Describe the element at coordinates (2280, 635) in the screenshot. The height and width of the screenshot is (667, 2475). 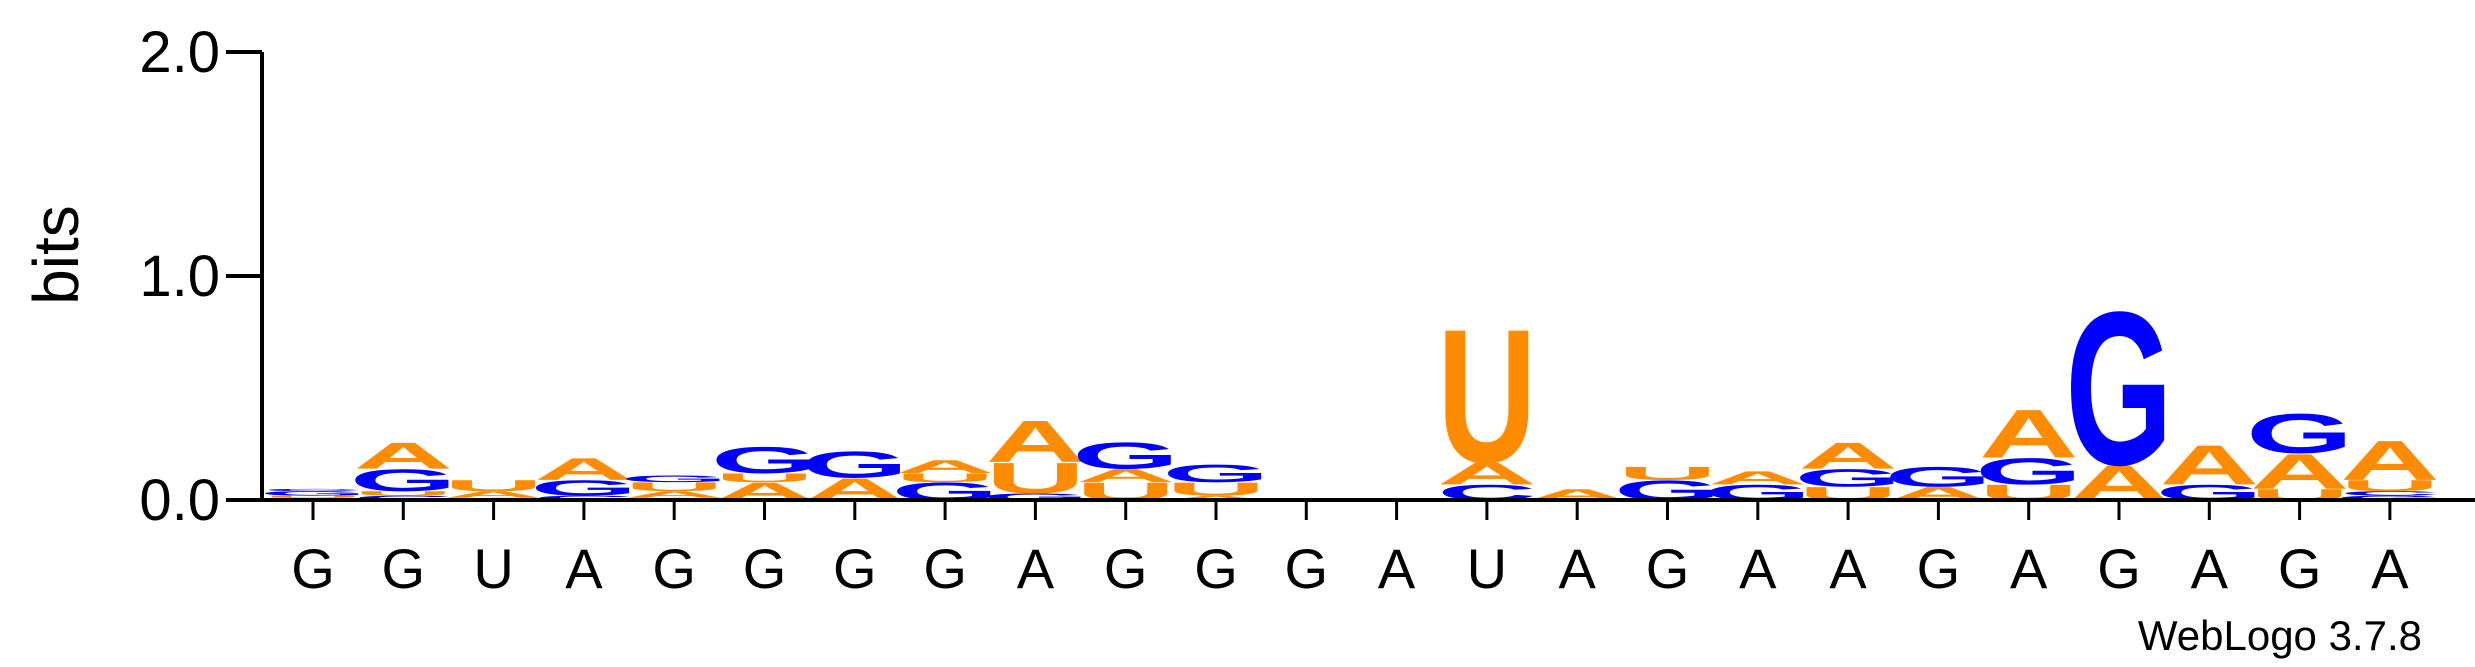
I see `weblogo-watermark: WebLogo 3.7.8` at that location.